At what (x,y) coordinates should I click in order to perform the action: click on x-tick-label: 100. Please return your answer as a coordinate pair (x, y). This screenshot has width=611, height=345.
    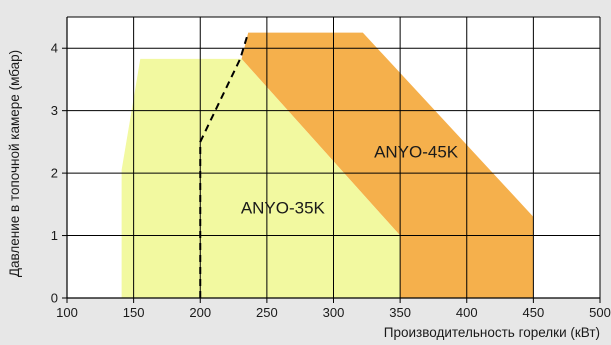
    Looking at the image, I should click on (67, 312).